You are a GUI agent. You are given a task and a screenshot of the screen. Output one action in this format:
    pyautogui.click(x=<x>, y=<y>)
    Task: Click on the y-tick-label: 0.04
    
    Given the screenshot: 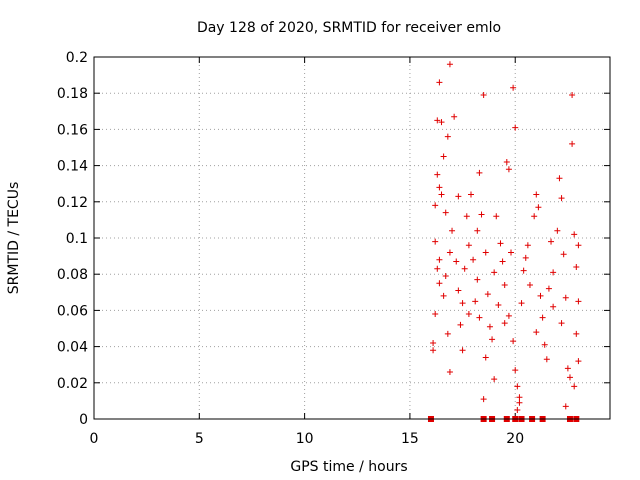 What is the action you would take?
    pyautogui.click(x=72, y=348)
    